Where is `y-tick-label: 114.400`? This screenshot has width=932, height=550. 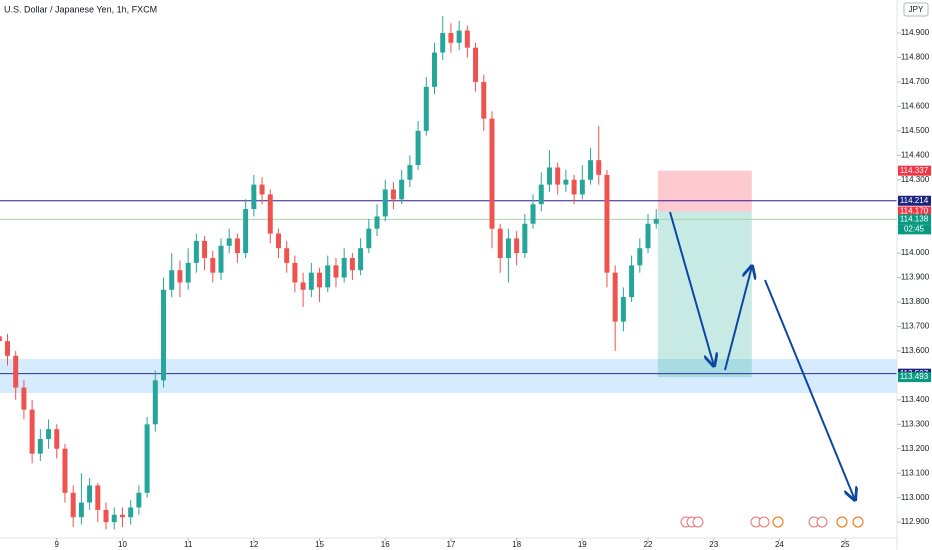
y-tick-label: 114.400 is located at coordinates (915, 154).